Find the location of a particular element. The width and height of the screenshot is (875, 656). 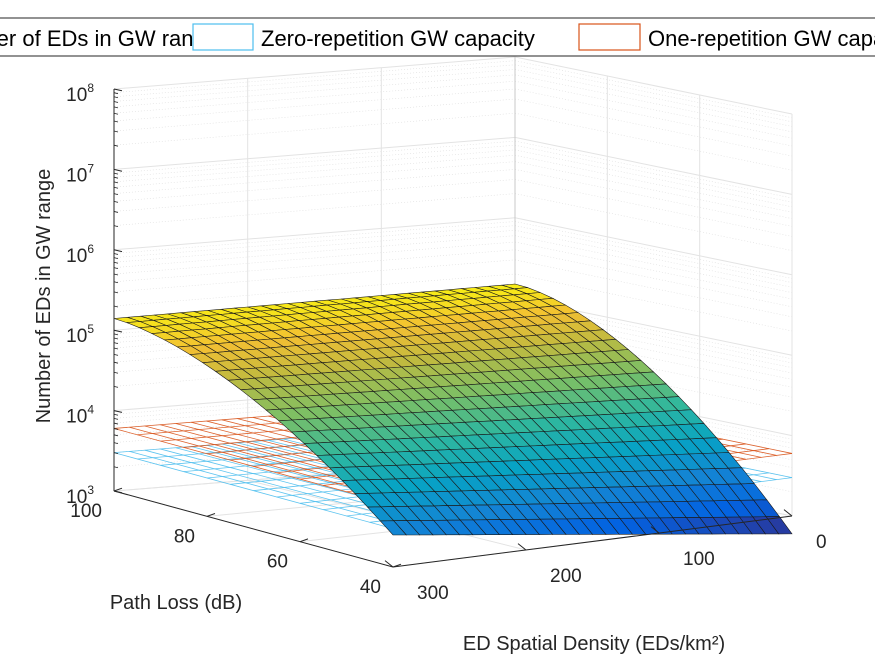

x-tick-label: 300 is located at coordinates (433, 593).